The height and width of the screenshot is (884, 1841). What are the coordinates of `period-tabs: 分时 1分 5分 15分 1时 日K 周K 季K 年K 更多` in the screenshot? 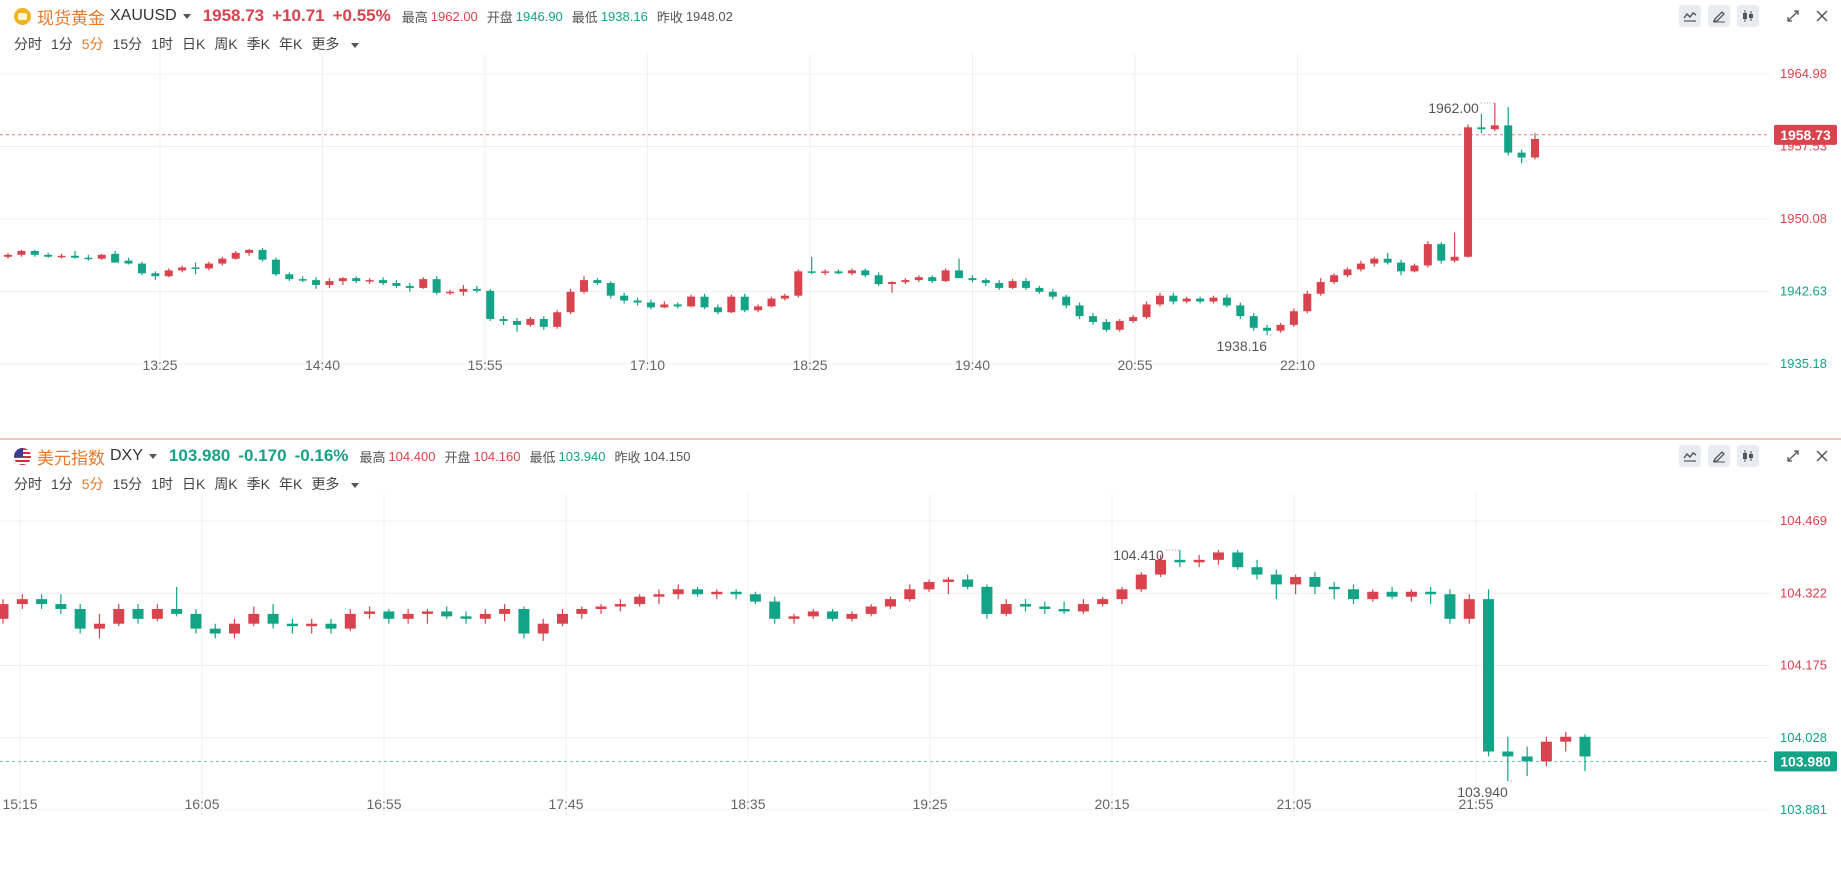 It's located at (195, 44).